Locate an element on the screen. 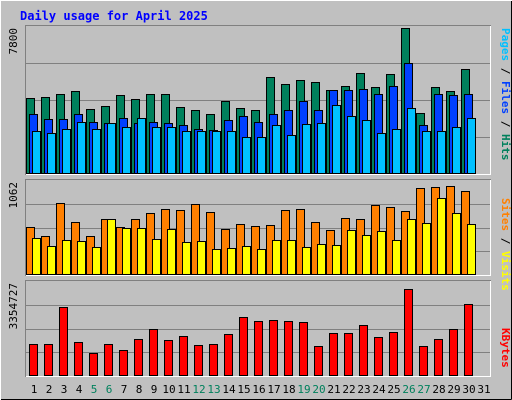 The height and width of the screenshot is (400, 512). x-tick-label: 21 is located at coordinates (333, 389).